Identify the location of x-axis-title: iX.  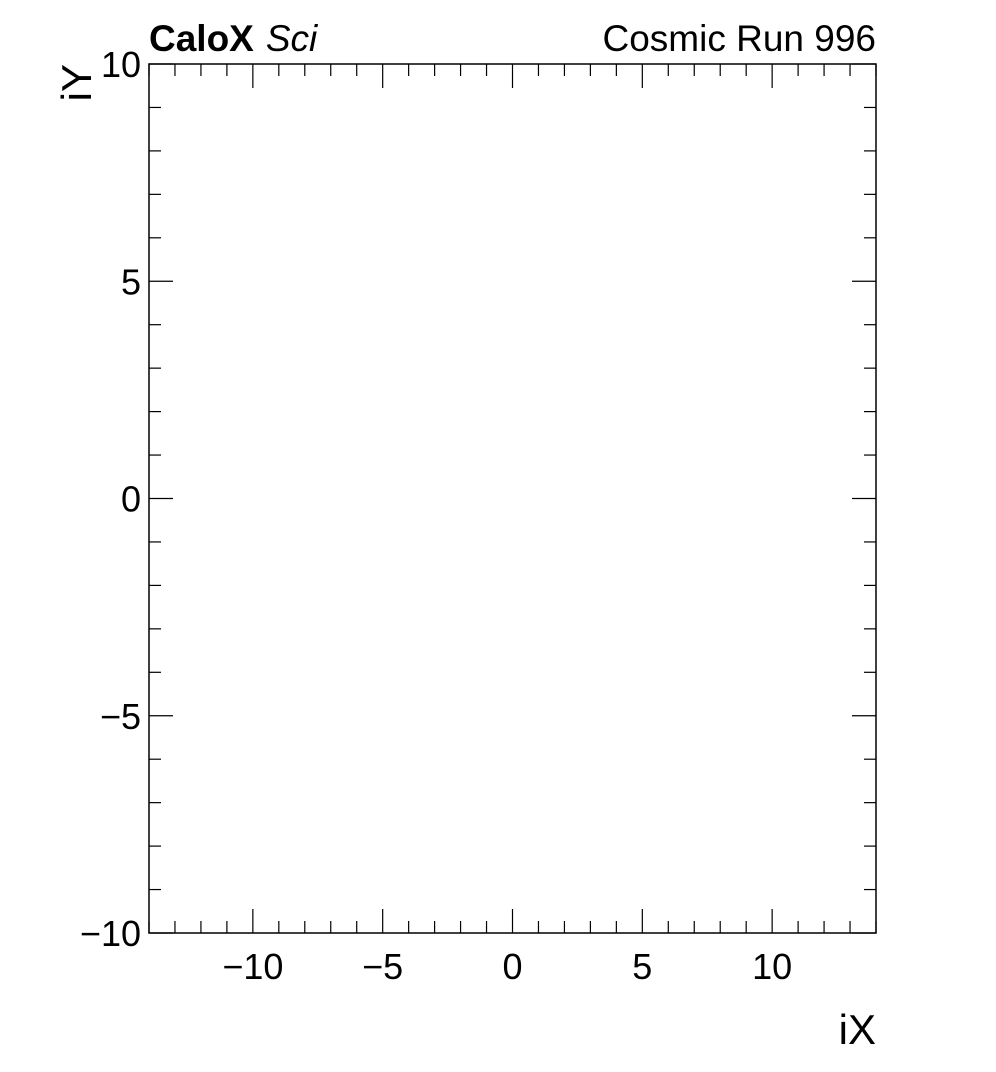
(857, 1029).